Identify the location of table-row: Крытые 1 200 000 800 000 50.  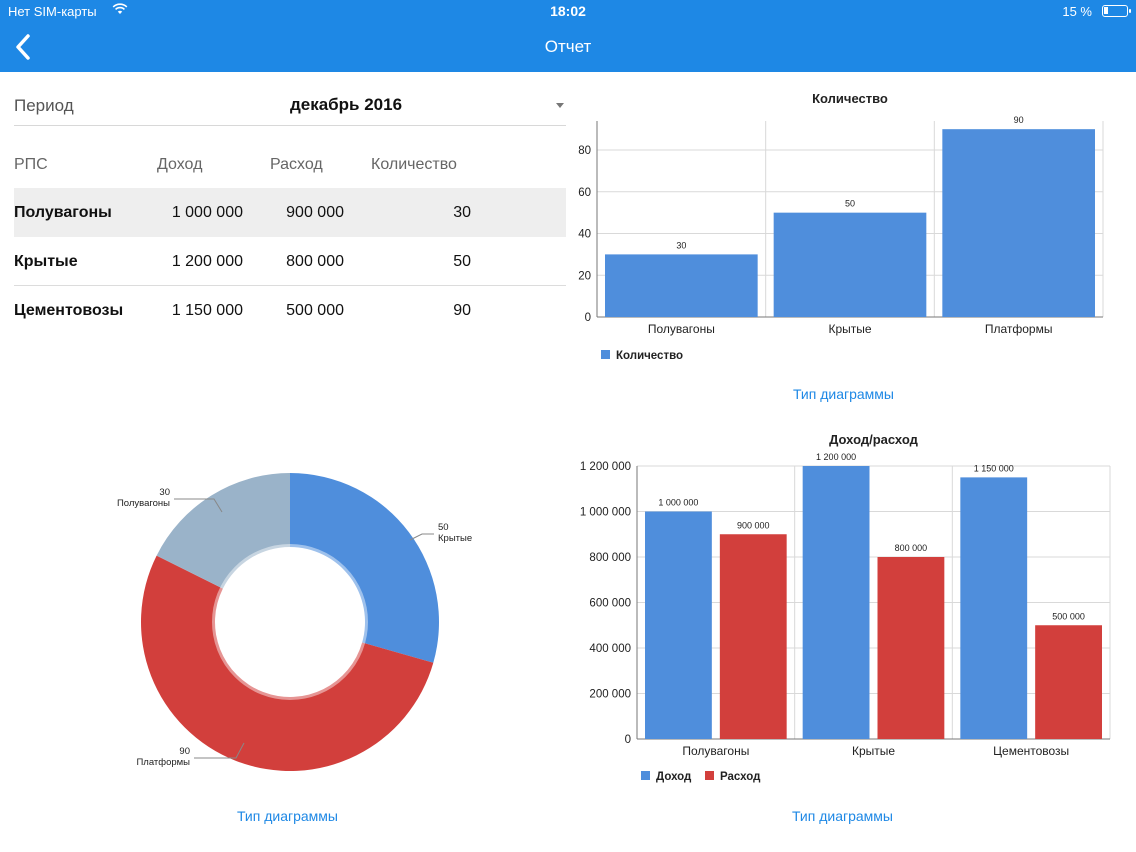
(290, 261).